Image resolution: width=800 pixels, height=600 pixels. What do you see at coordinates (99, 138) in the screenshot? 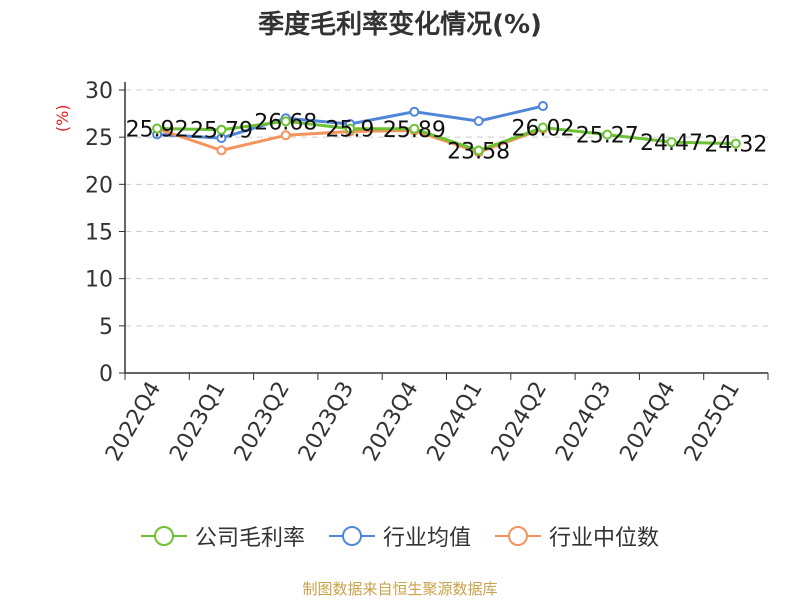
I see `y-tick-label: 25` at bounding box center [99, 138].